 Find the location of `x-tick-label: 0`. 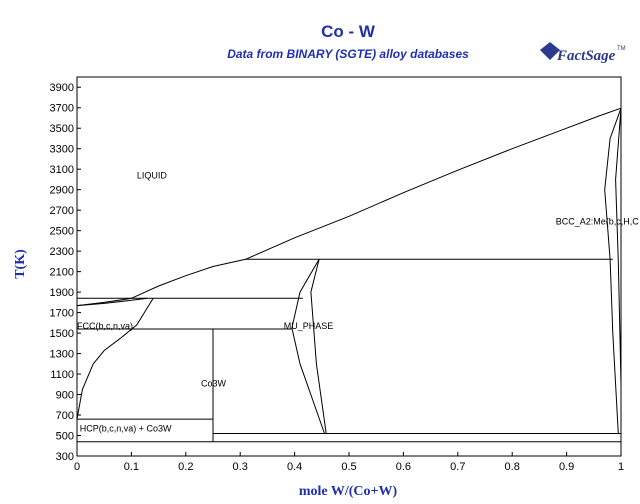

x-tick-label: 0 is located at coordinates (77, 467).